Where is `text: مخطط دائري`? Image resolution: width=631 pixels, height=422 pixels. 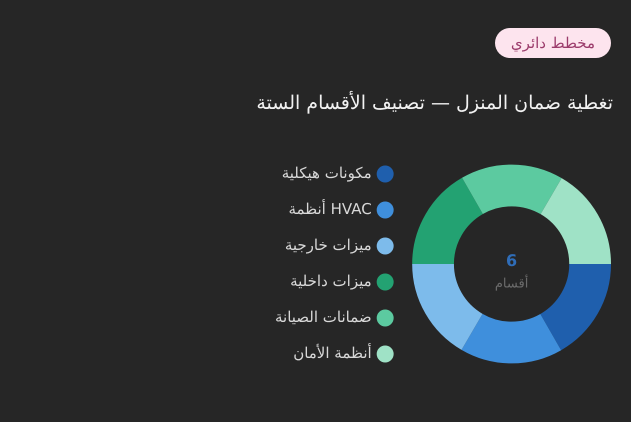 text: مخطط دائري is located at coordinates (552, 43).